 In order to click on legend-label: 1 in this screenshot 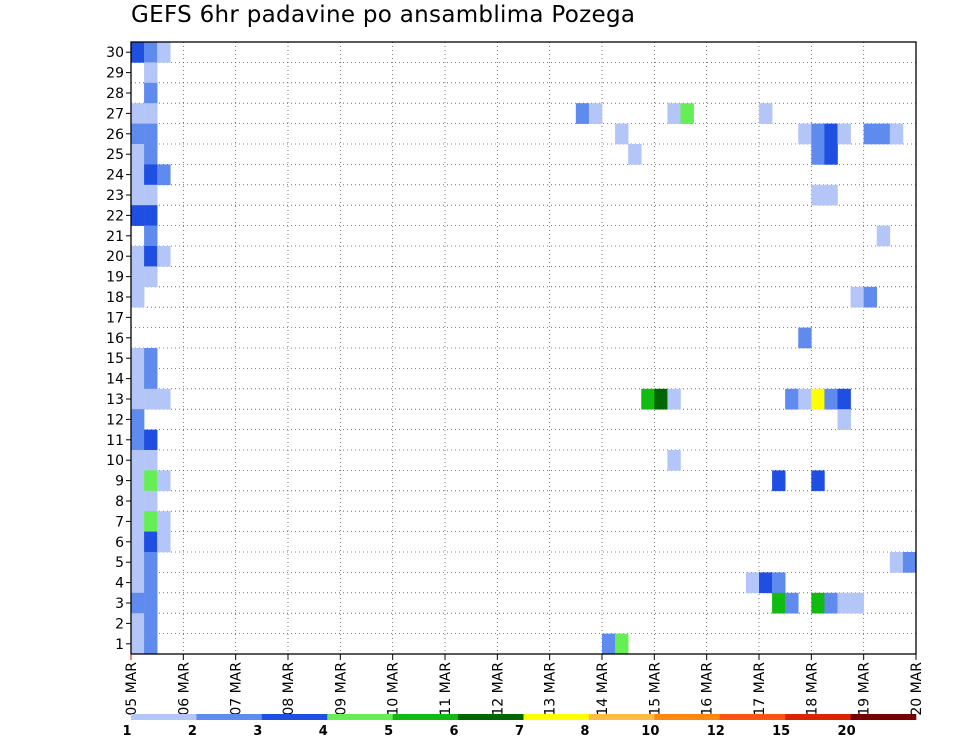, I will do `click(126, 731)`.